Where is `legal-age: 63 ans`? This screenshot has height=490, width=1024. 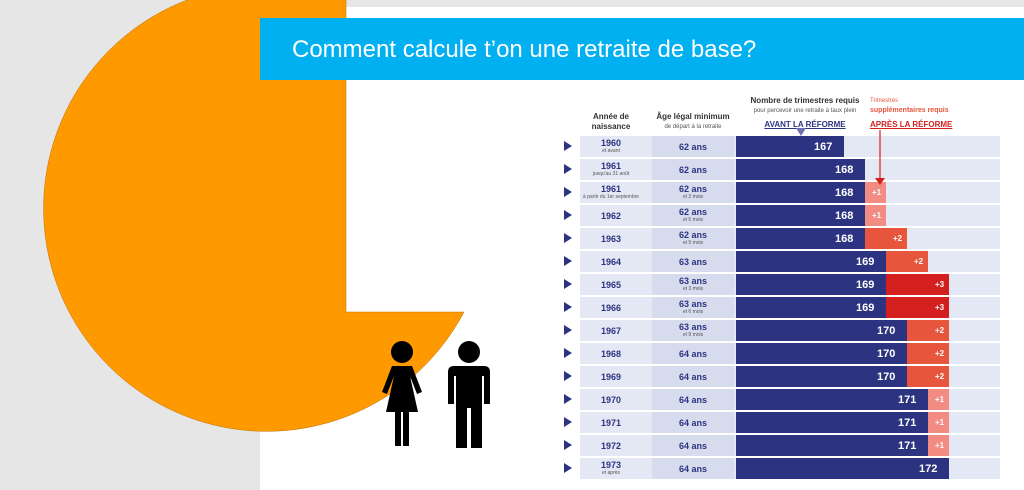 legal-age: 63 ans is located at coordinates (693, 262).